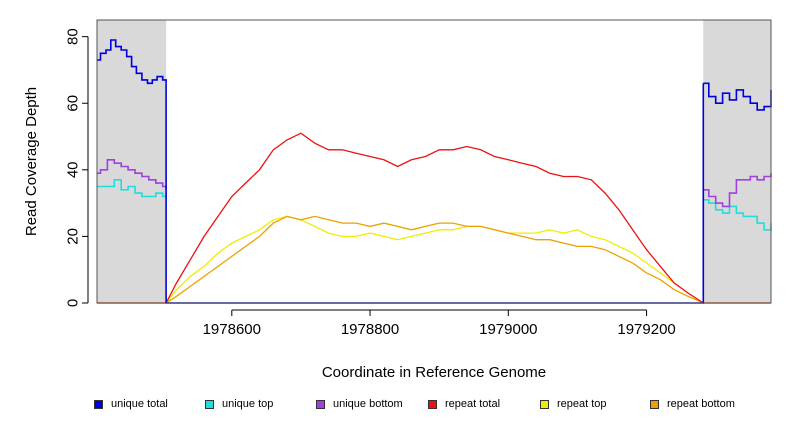  What do you see at coordinates (248, 404) in the screenshot?
I see `legend-label: unique top` at bounding box center [248, 404].